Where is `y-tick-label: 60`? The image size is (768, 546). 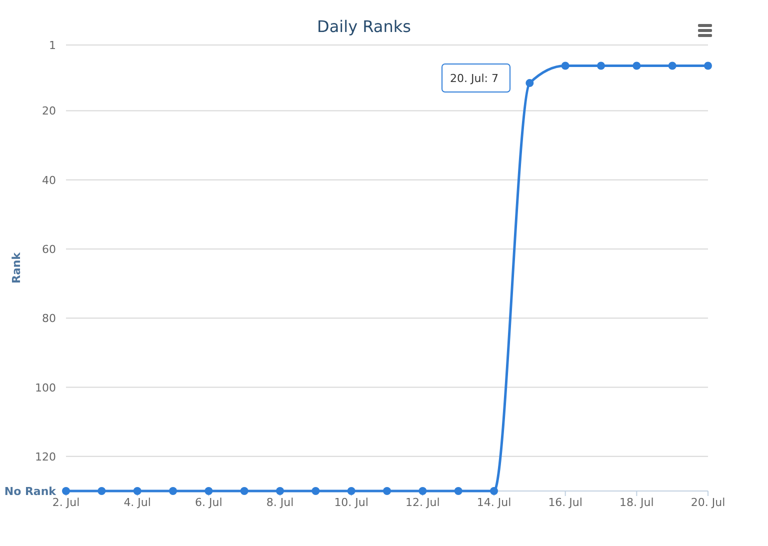 y-tick-label: 60 is located at coordinates (49, 249).